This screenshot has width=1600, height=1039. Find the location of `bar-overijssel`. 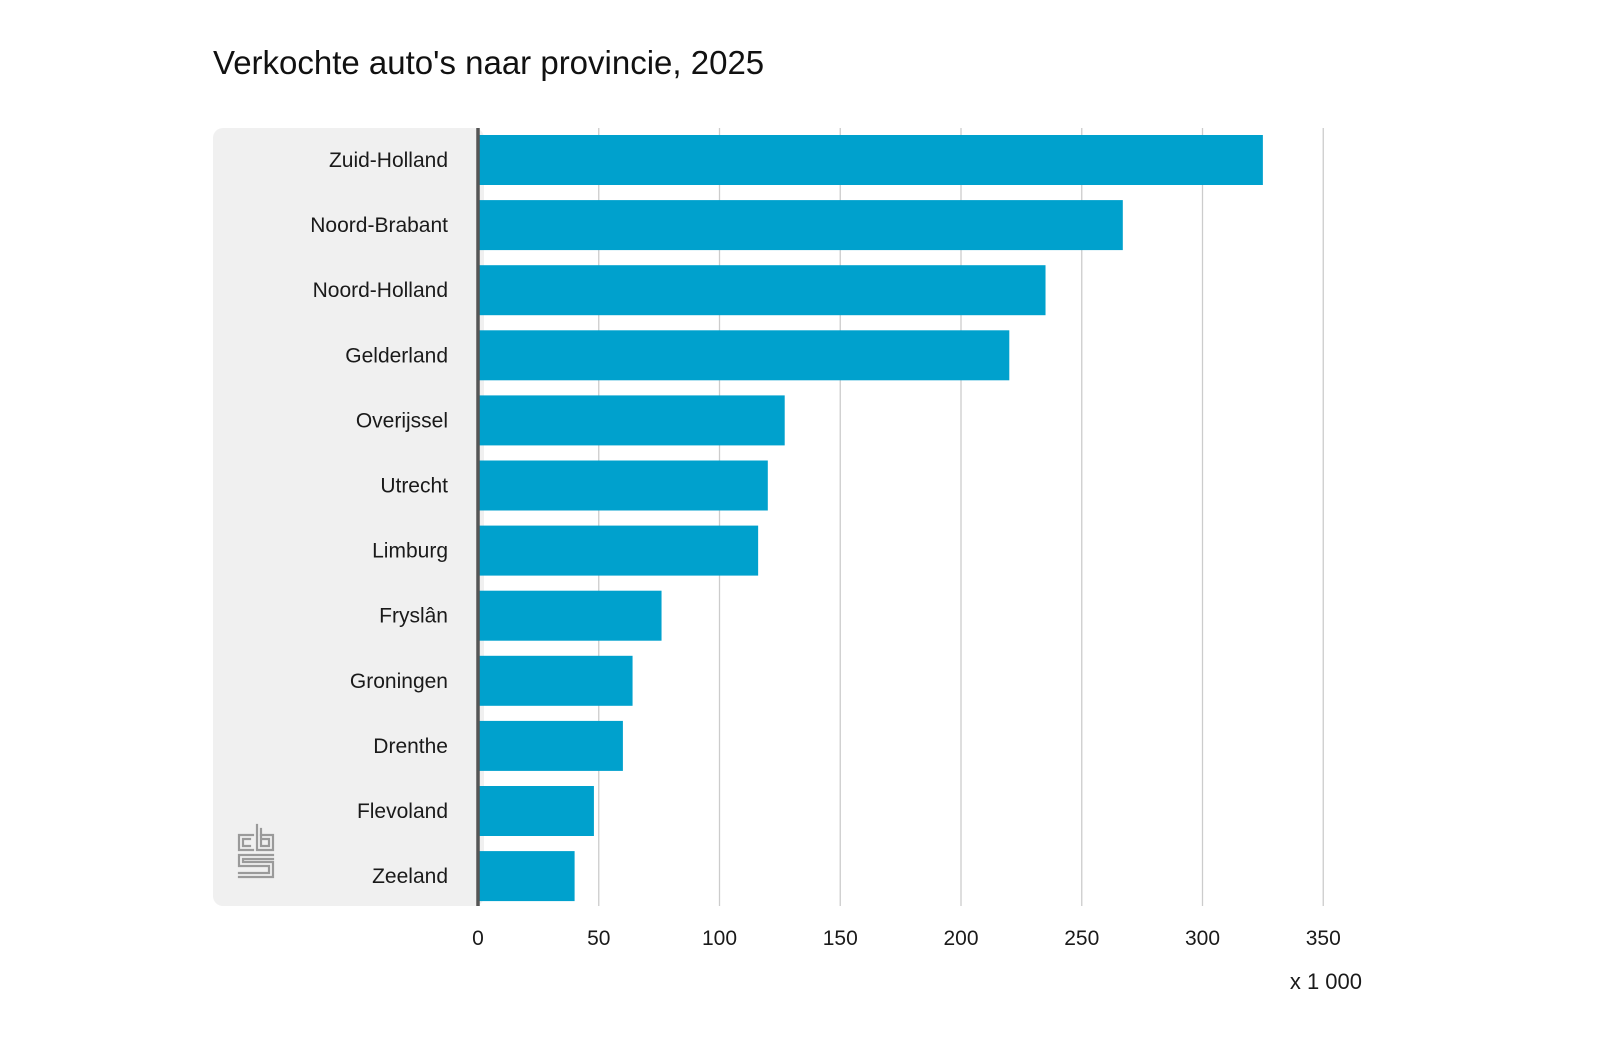

bar-overijssel is located at coordinates (631, 420).